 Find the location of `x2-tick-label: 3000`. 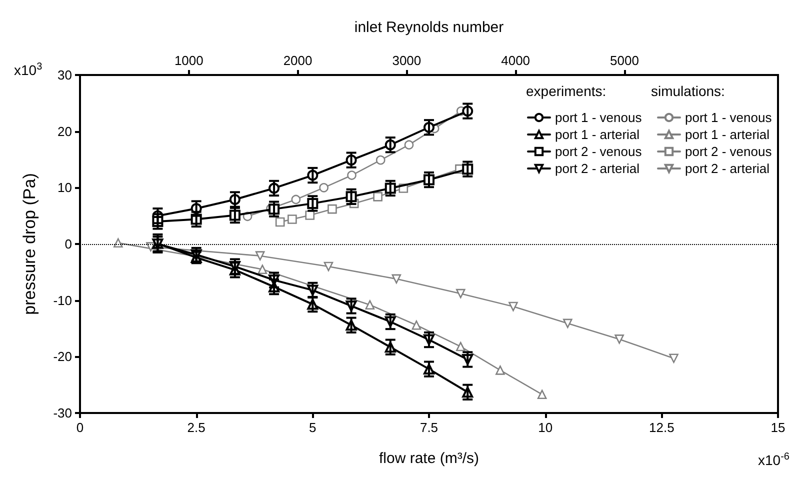

x2-tick-label: 3000 is located at coordinates (407, 60).